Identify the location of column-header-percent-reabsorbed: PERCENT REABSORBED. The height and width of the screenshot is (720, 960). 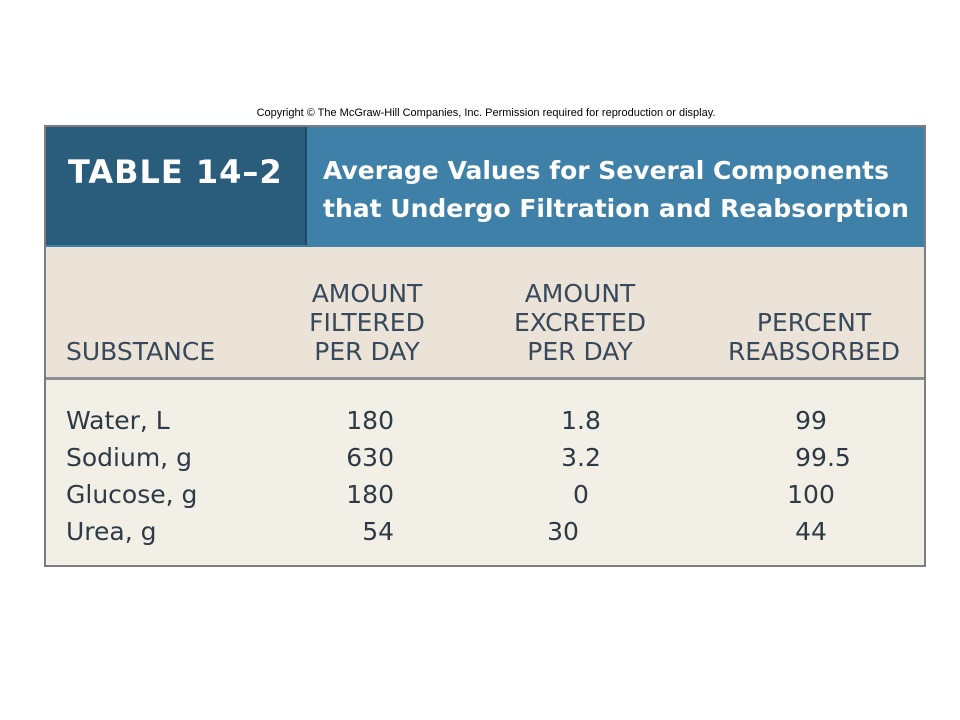
(814, 337).